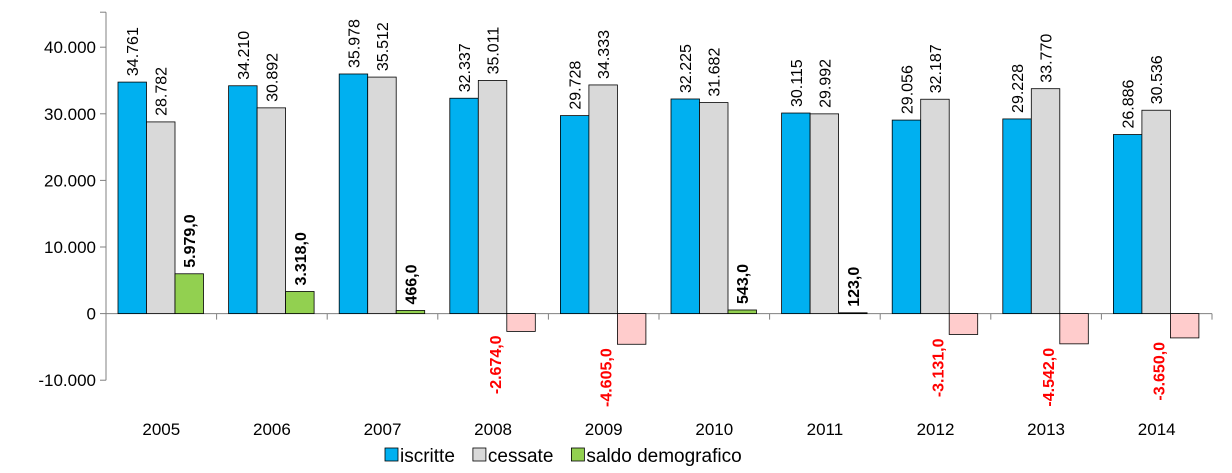 The image size is (1232, 473). Describe the element at coordinates (91, 314) in the screenshot. I see `y-tick-label: 0` at that location.